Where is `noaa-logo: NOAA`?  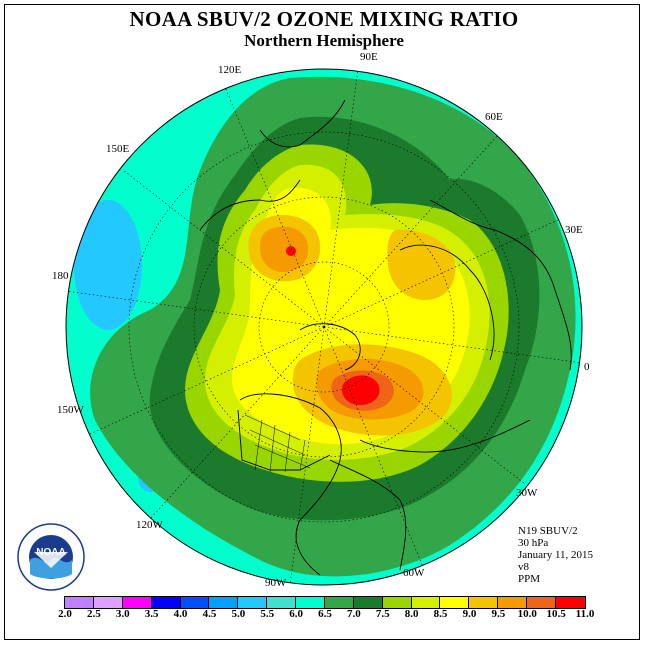 noaa-logo: NOAA is located at coordinates (51, 557).